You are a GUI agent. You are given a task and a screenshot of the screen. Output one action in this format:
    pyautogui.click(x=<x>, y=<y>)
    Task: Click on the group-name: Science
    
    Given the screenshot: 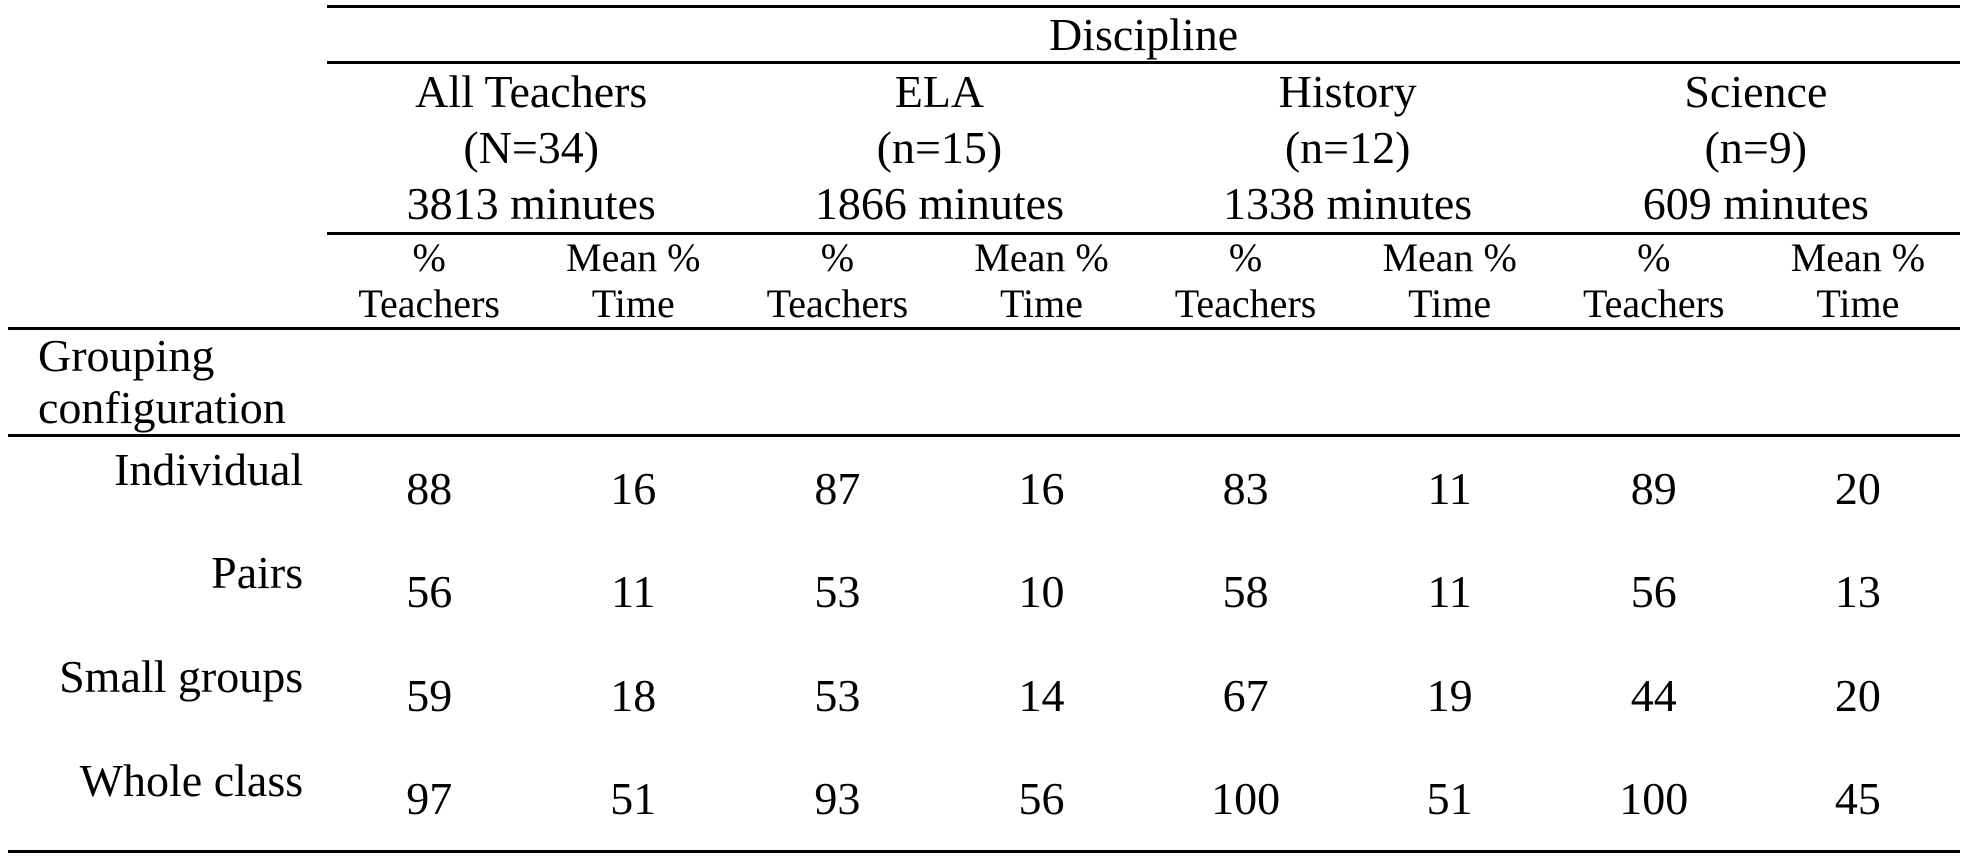 What is the action you would take?
    pyautogui.click(x=1756, y=91)
    